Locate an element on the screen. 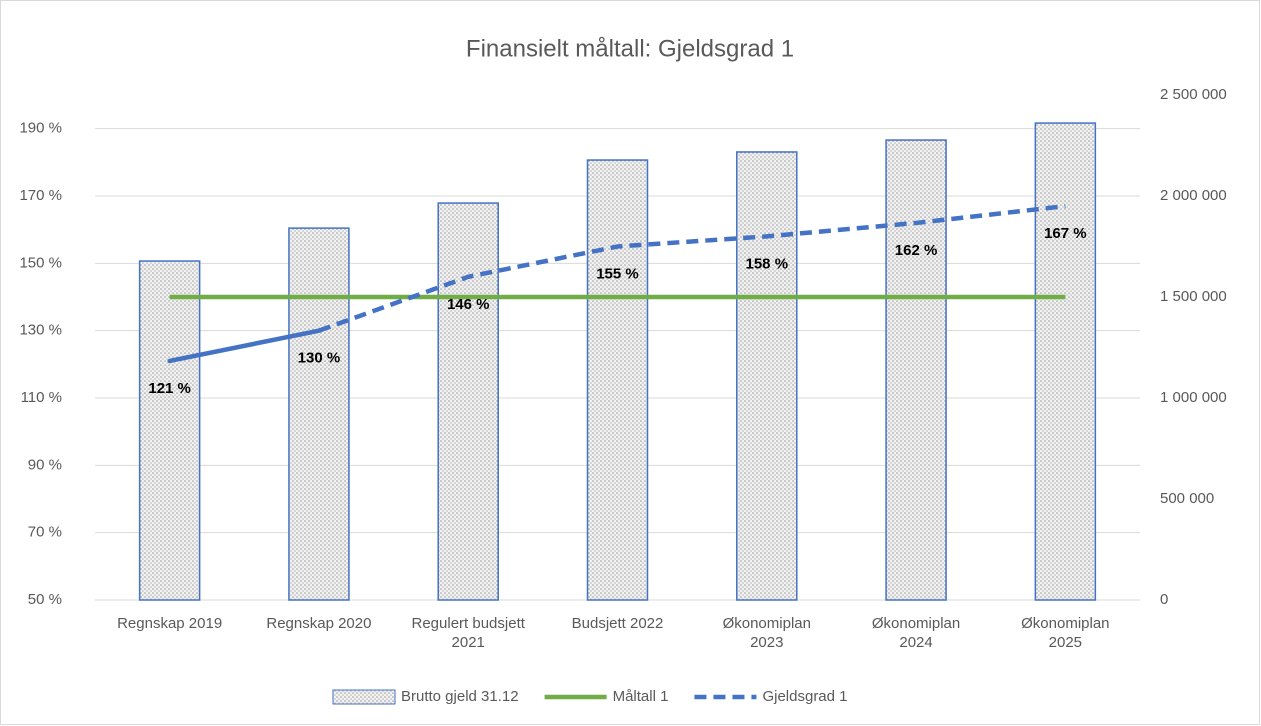 This screenshot has height=726, width=1261. legend-label: Brutto gjeld 31.12 is located at coordinates (460, 696).